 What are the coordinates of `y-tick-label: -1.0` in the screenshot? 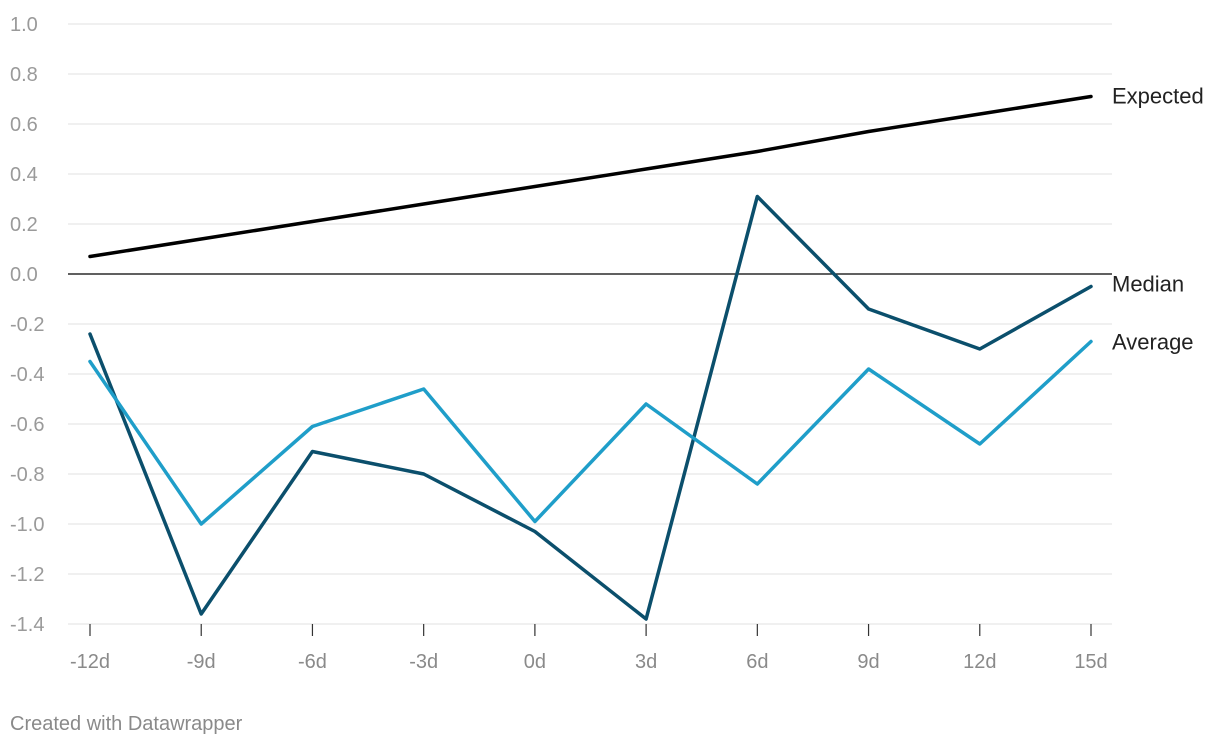 It's located at (27, 525).